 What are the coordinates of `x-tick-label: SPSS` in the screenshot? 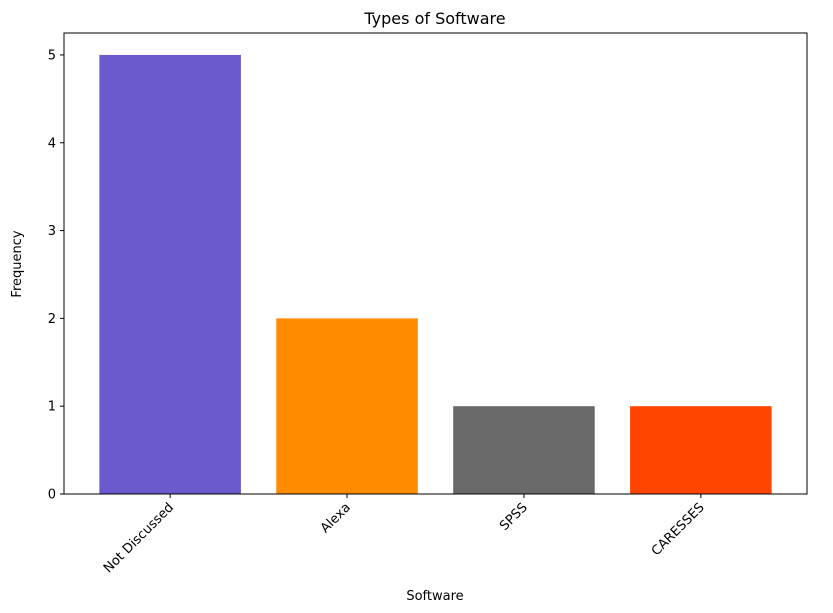 It's located at (514, 517).